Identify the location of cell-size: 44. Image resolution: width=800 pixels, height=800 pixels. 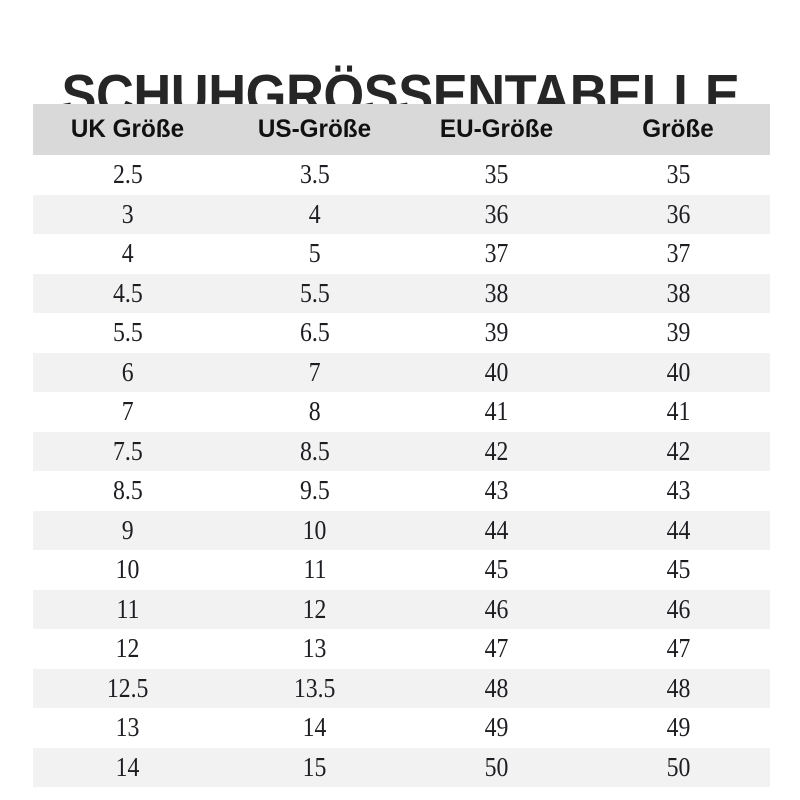
(678, 531).